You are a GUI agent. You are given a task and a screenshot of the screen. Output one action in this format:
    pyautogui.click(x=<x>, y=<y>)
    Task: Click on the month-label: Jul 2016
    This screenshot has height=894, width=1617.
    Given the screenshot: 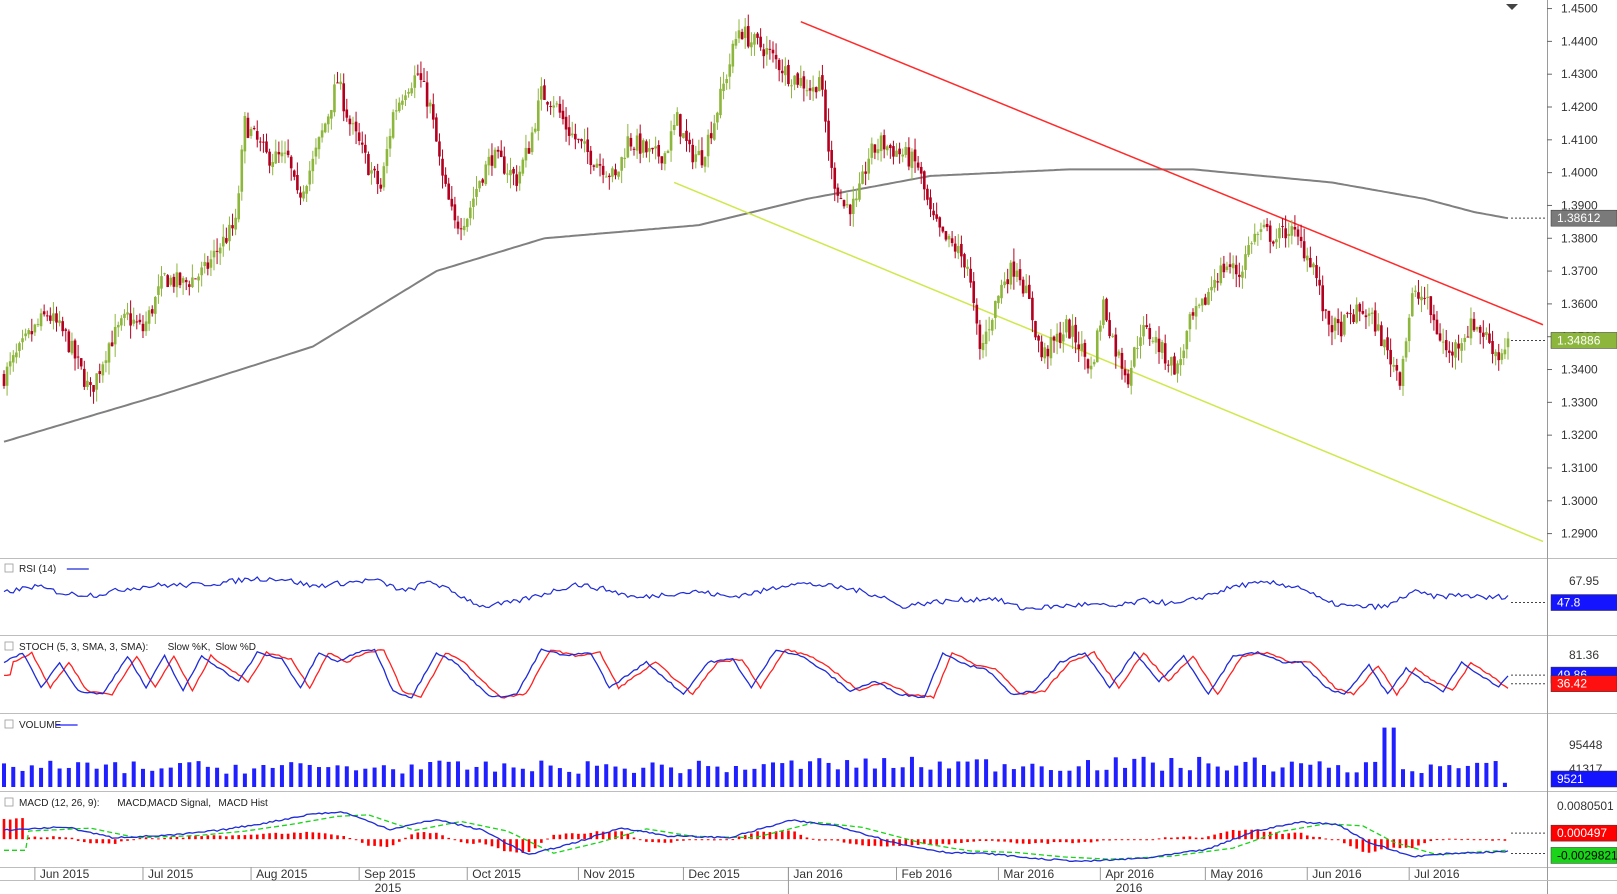 What is the action you would take?
    pyautogui.click(x=1437, y=874)
    